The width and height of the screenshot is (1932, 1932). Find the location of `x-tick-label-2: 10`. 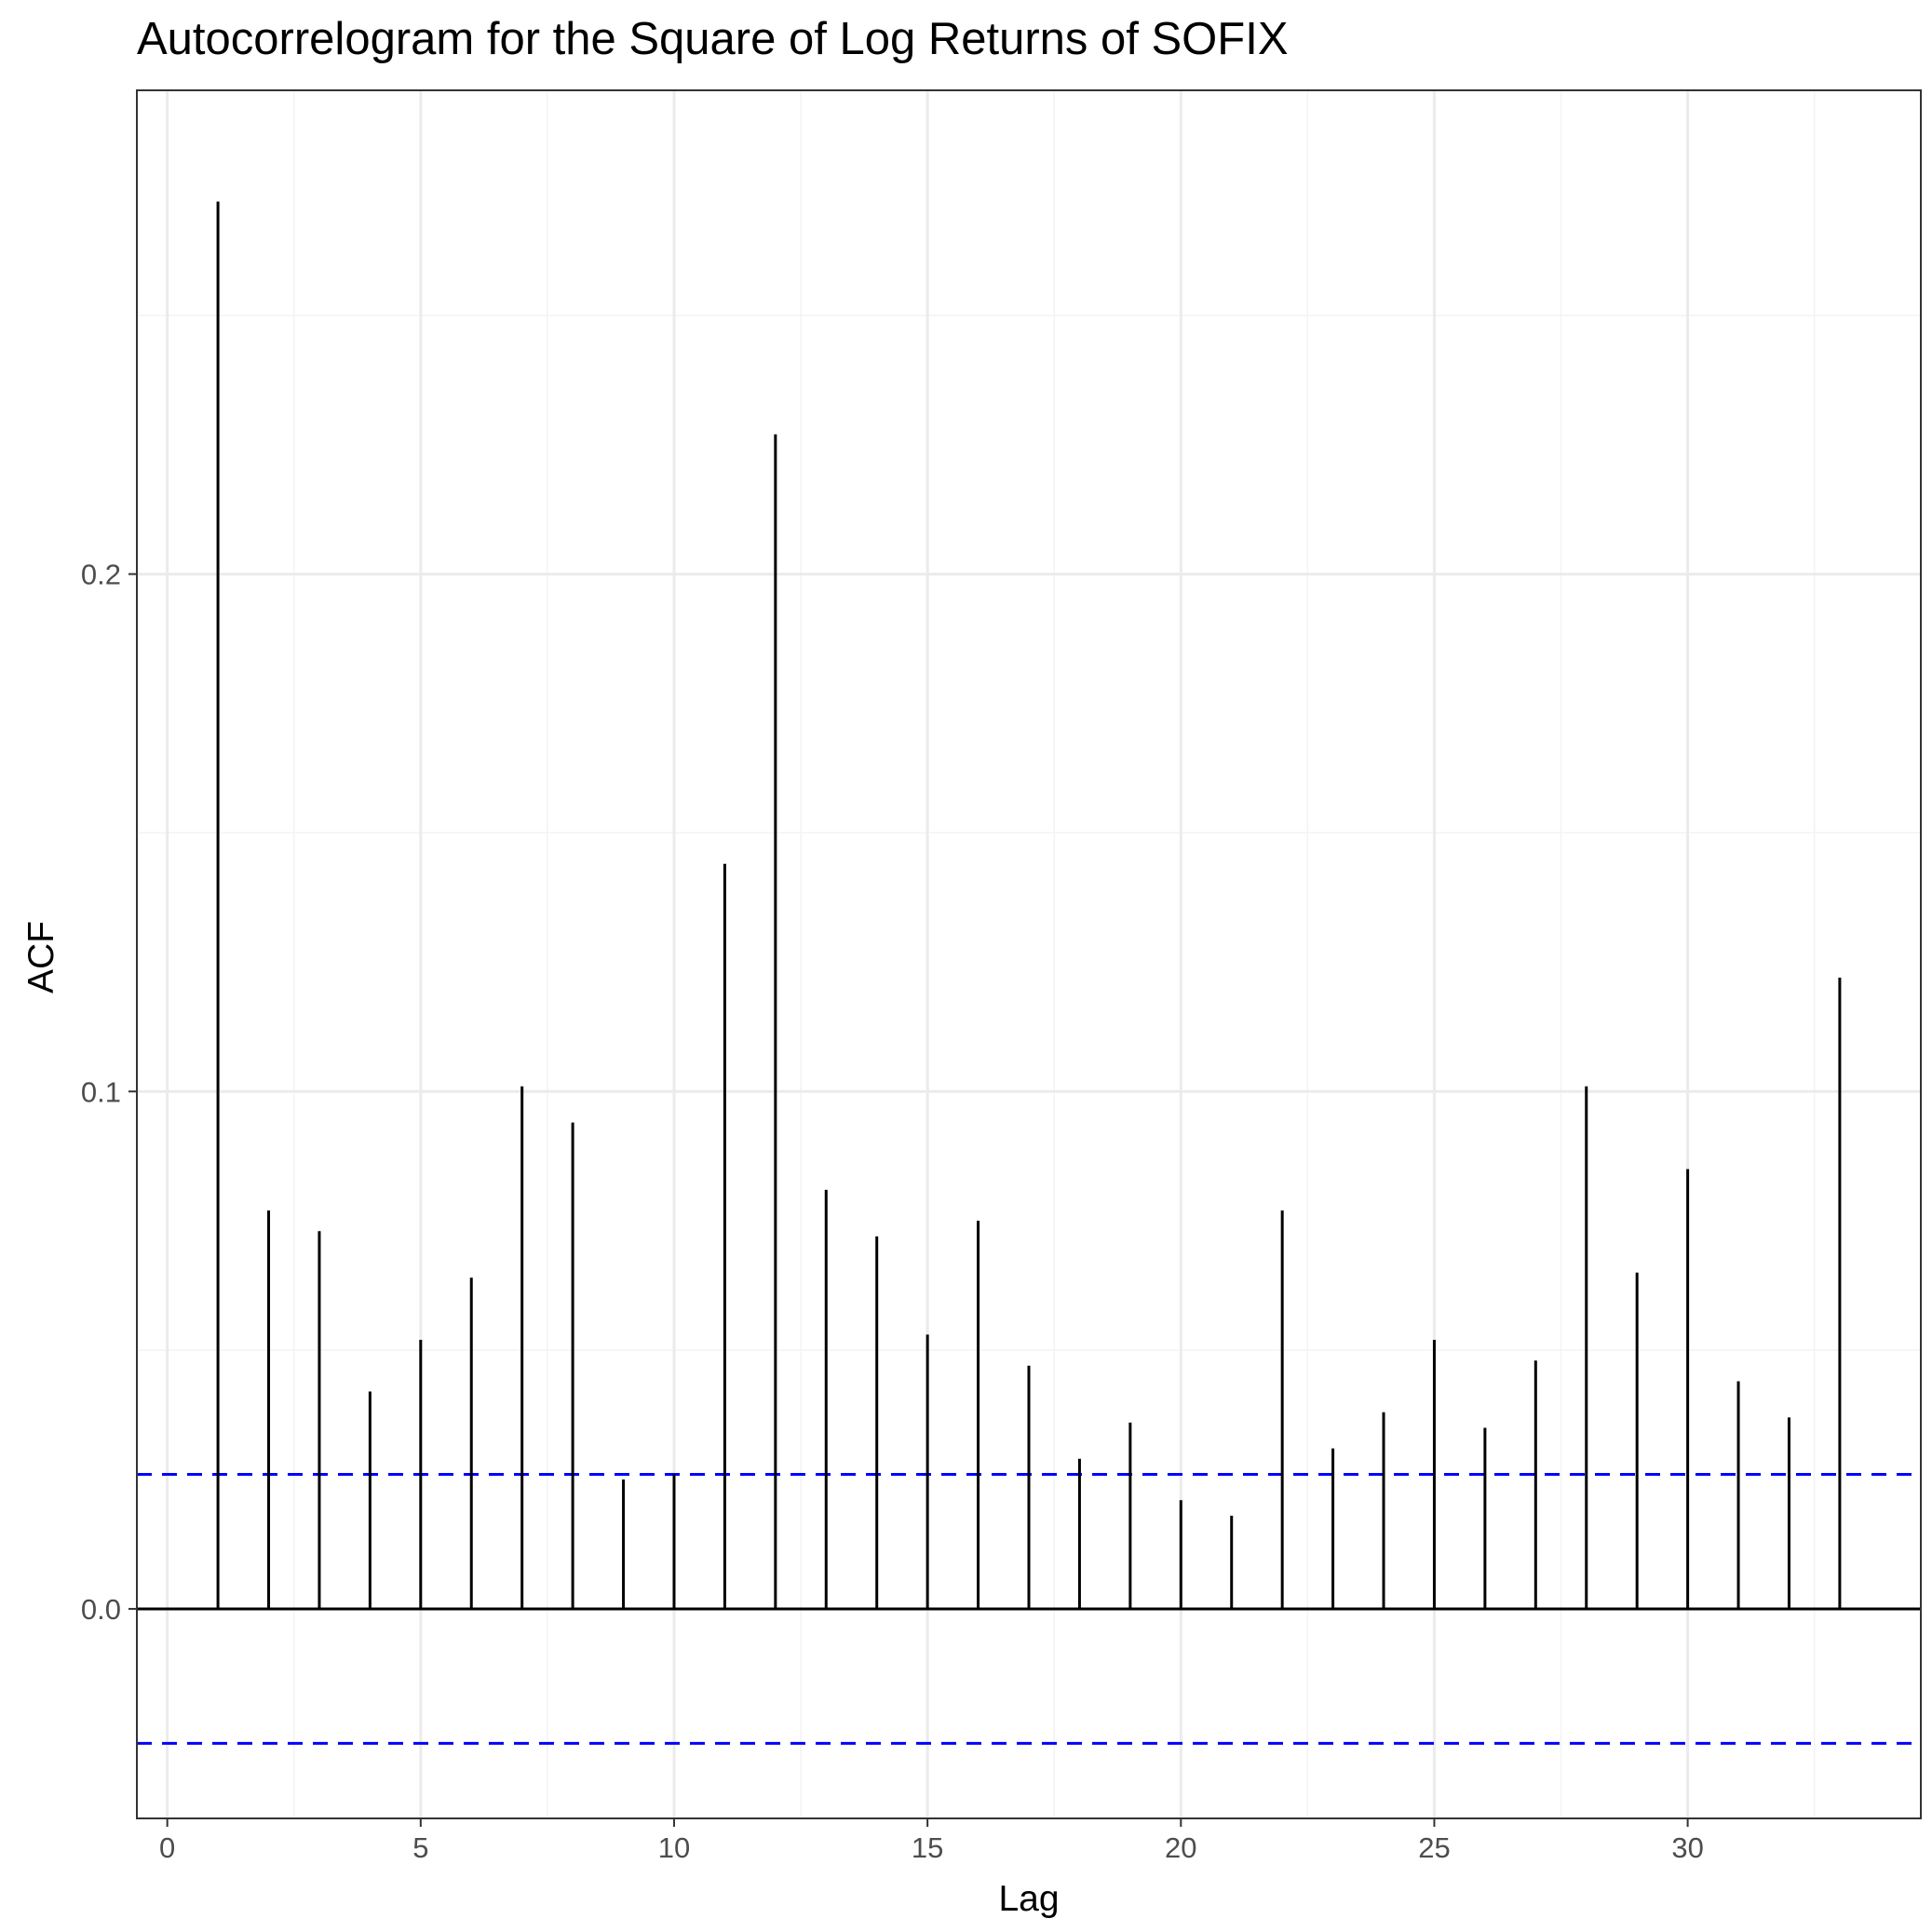

x-tick-label-2: 10 is located at coordinates (674, 1847).